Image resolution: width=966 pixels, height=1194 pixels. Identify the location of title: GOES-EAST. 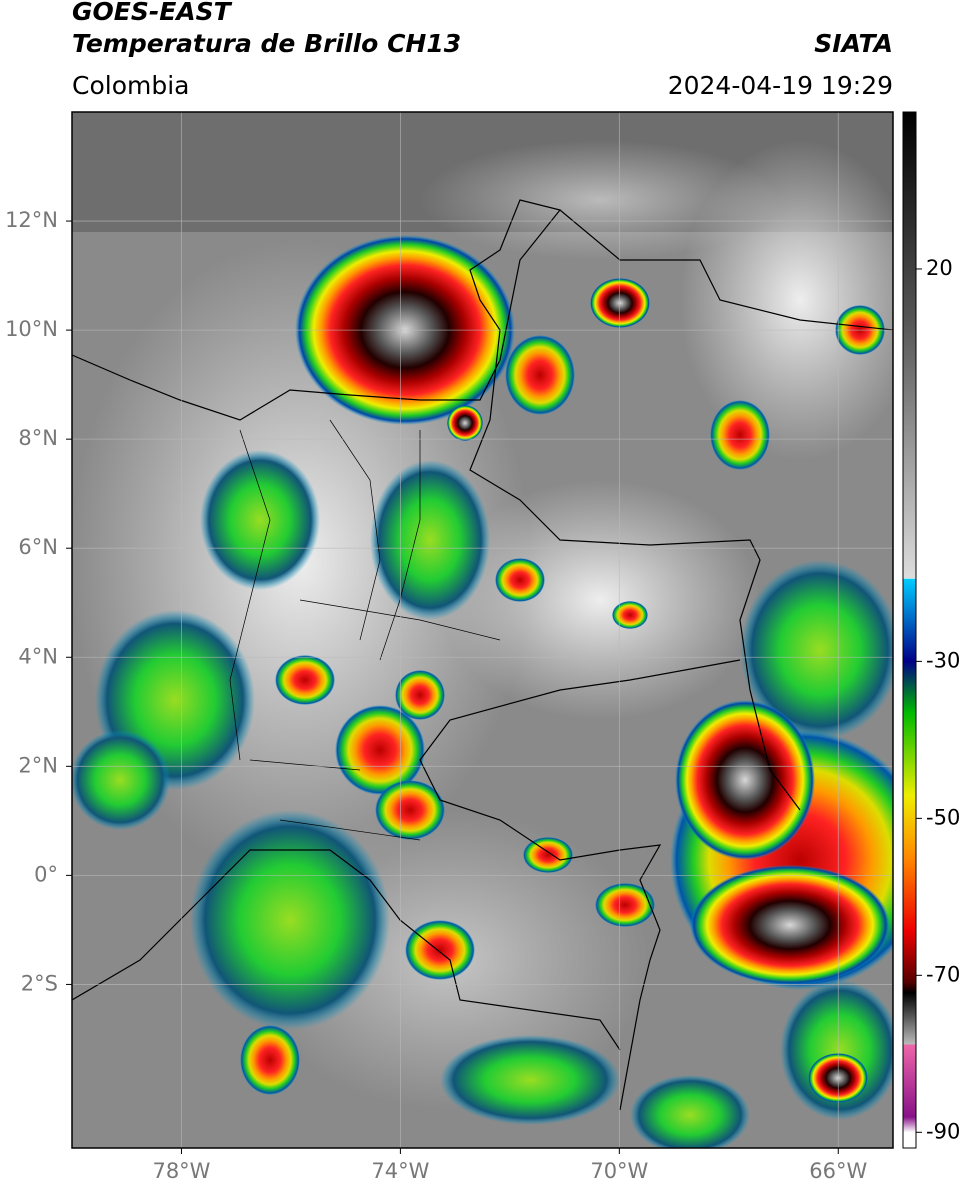
(152, 13).